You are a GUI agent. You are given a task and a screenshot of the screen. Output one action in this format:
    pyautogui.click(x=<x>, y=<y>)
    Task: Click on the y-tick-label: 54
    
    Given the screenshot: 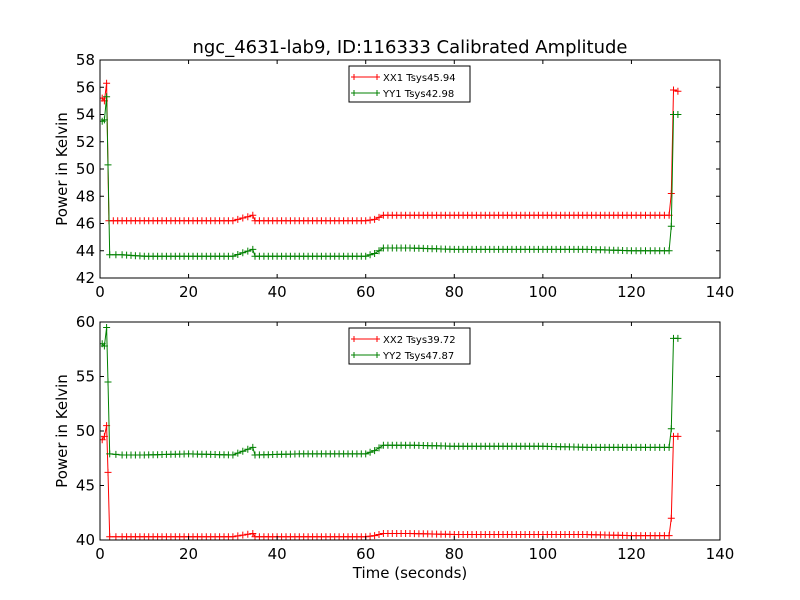 What is the action you would take?
    pyautogui.click(x=85, y=115)
    